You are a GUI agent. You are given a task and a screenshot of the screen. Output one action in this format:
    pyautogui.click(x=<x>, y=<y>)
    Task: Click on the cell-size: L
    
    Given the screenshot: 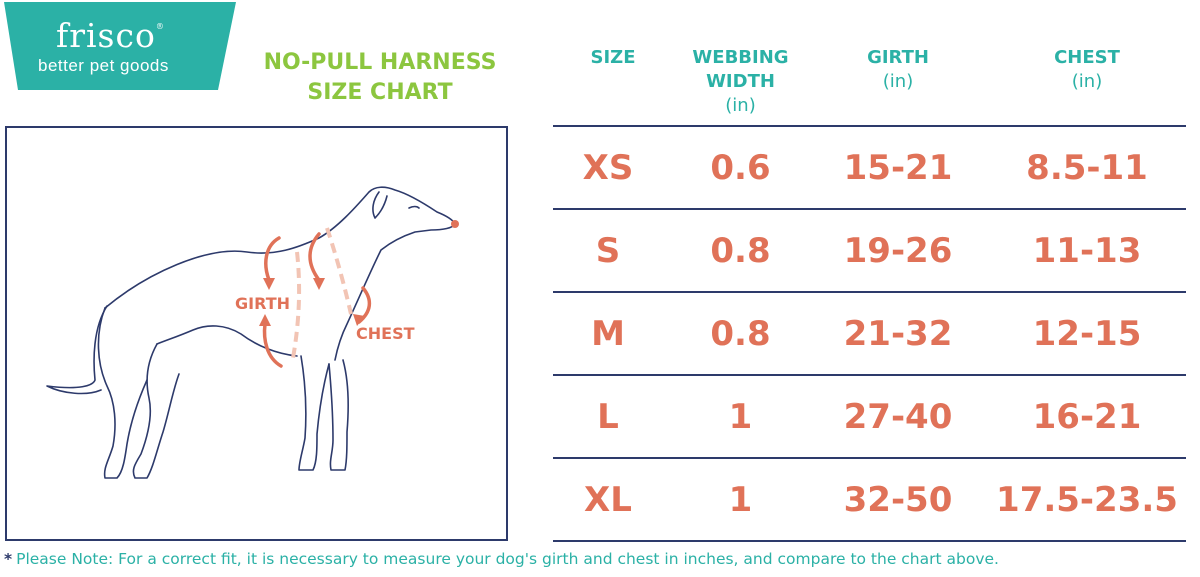 What is the action you would take?
    pyautogui.click(x=608, y=417)
    